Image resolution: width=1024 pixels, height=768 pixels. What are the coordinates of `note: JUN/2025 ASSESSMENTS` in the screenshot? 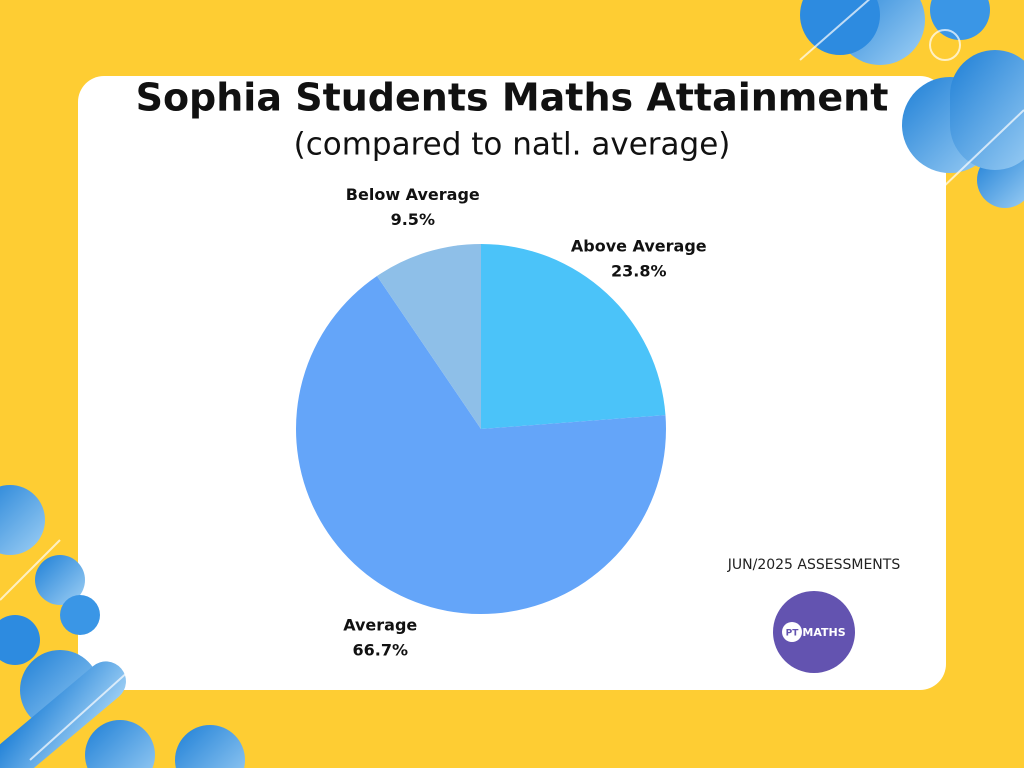 It's located at (814, 565).